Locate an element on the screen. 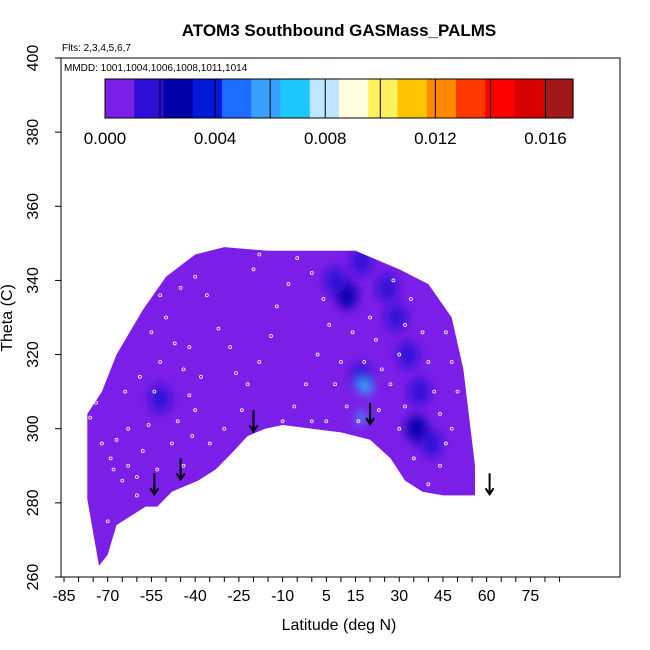 The width and height of the screenshot is (650, 650). x-axis-label: Latitude (deg N) is located at coordinates (339, 625).